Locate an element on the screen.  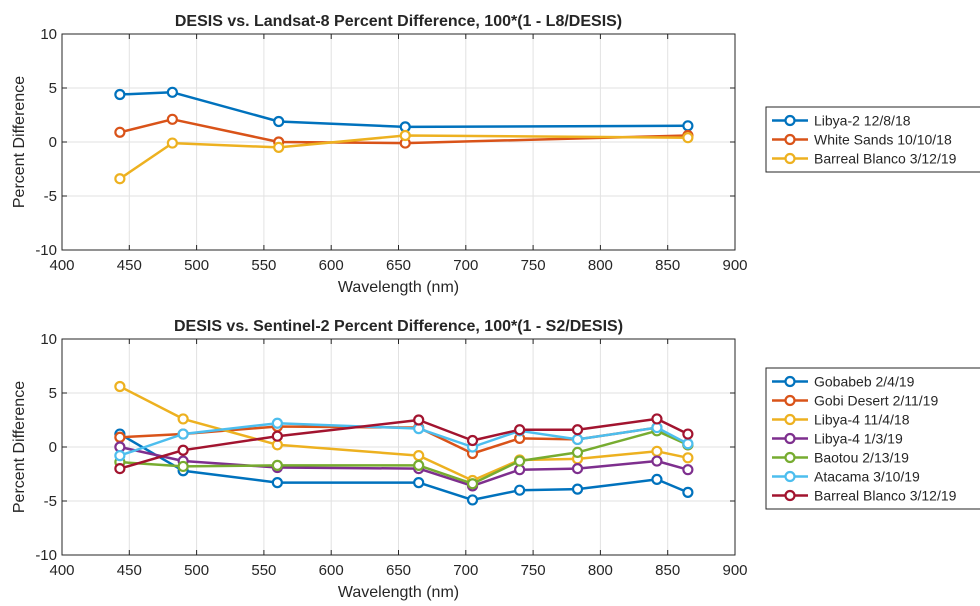
legend-item: Gobi Desert 2/11/19 is located at coordinates (855, 401).